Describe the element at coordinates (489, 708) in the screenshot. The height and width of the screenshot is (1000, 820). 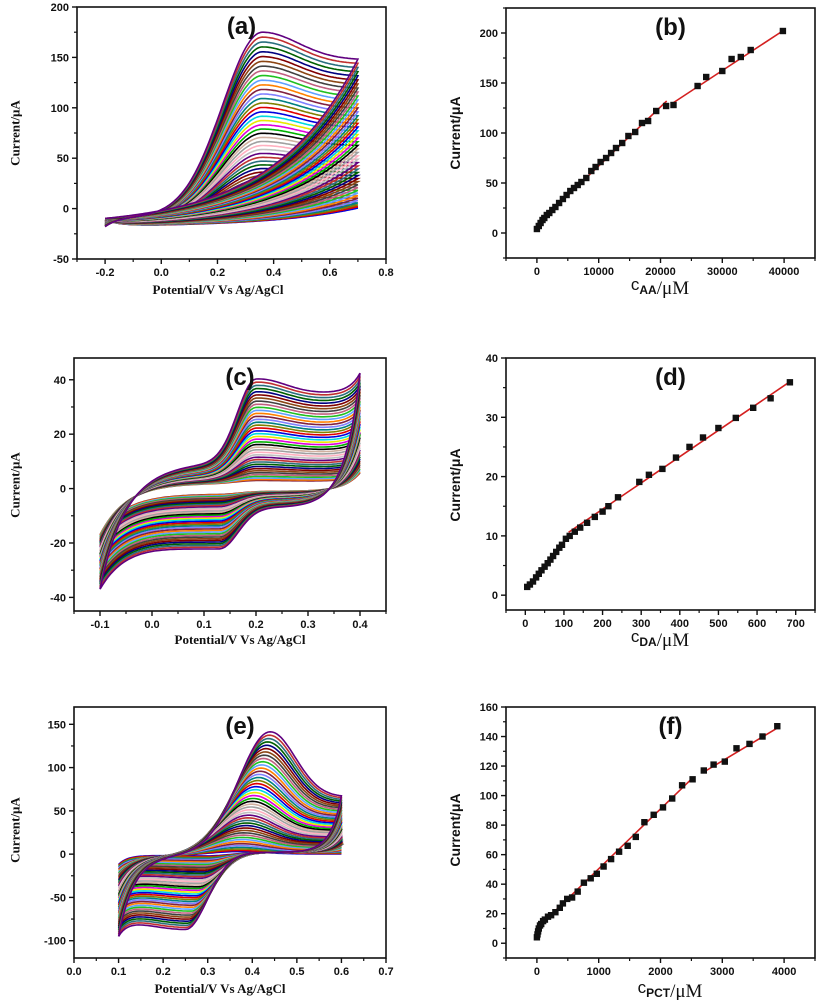
I see `y-tick-label: 160` at that location.